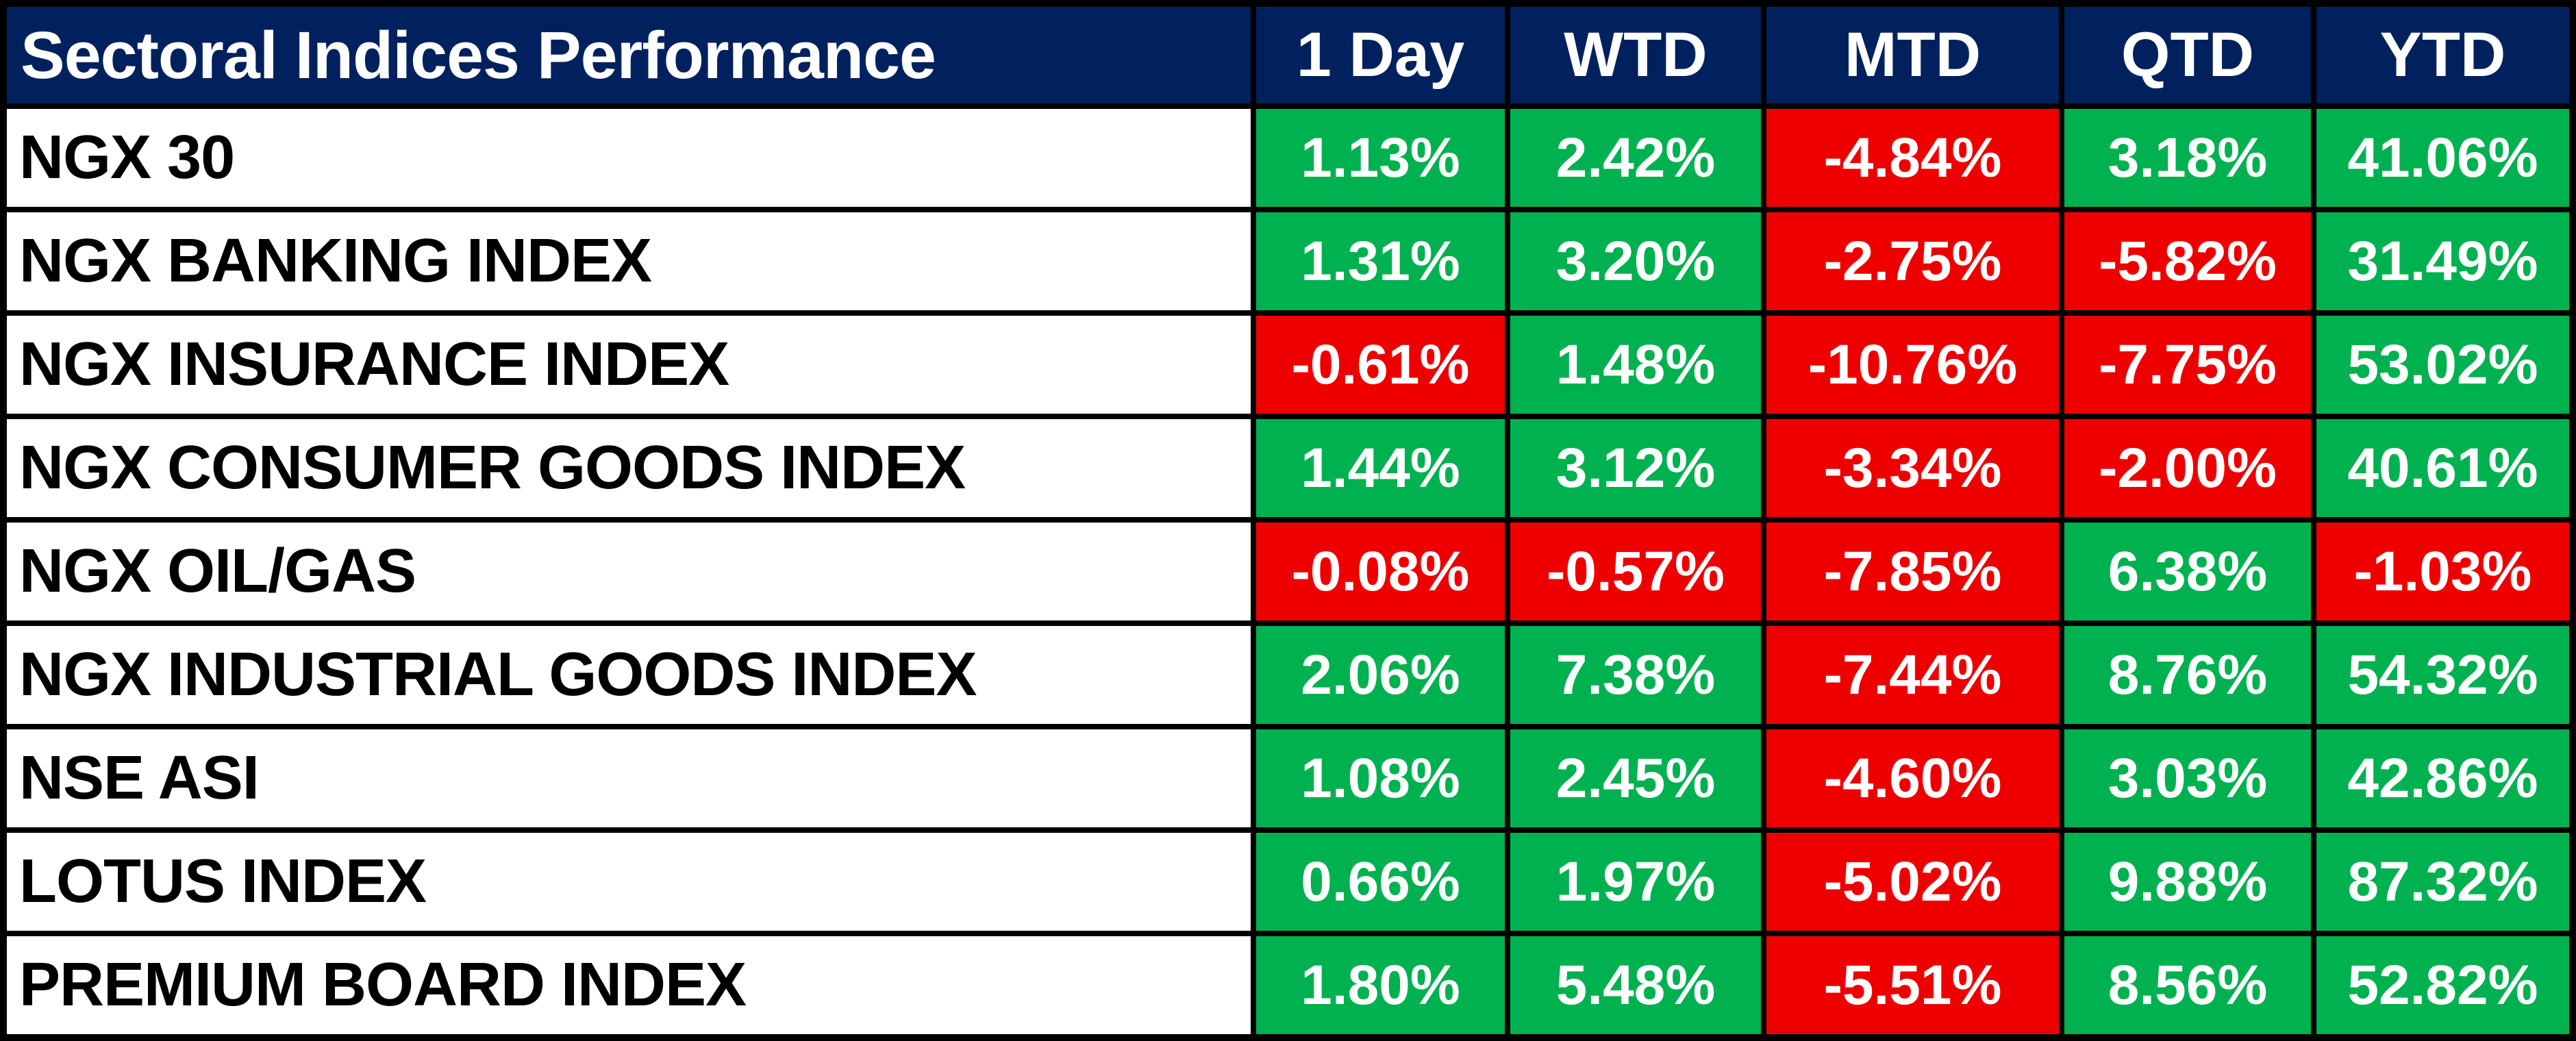 The image size is (2576, 1041). What do you see at coordinates (629, 985) in the screenshot?
I see `row-label: PREMIUM BOARD INDEX` at bounding box center [629, 985].